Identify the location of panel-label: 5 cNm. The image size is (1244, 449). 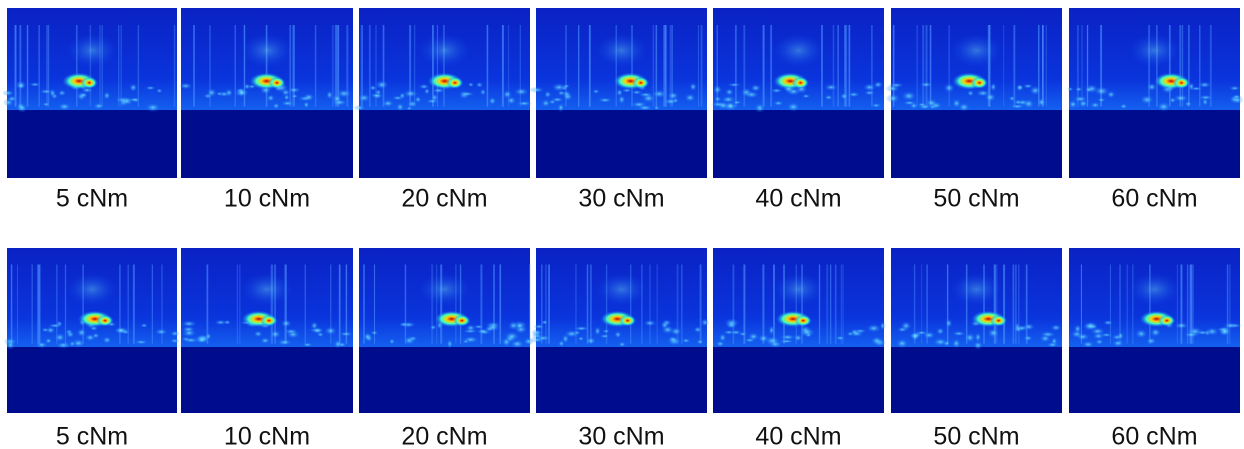
(92, 199).